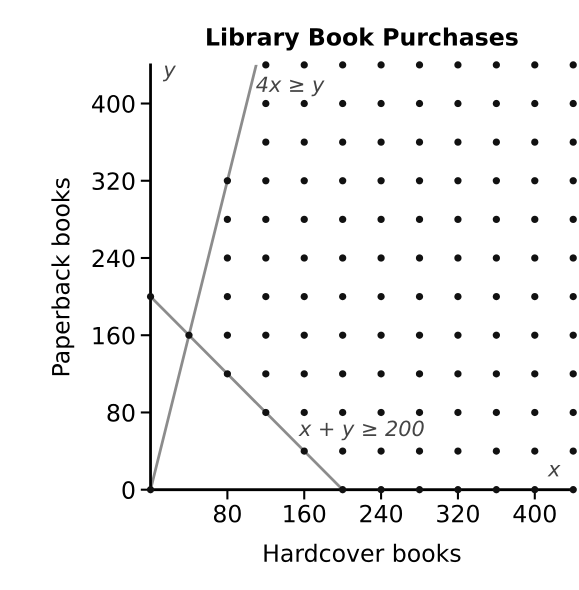  Describe the element at coordinates (169, 74) in the screenshot. I see `annotation: y` at that location.